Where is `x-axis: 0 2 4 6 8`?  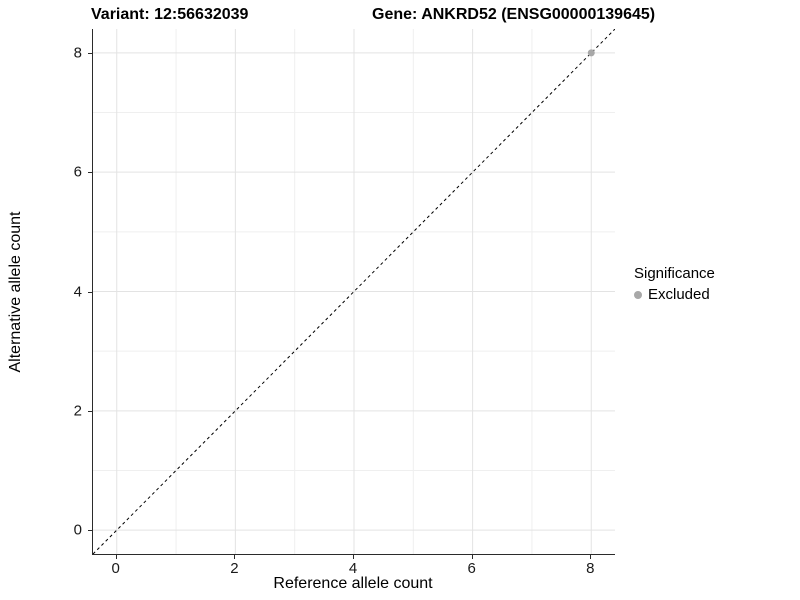
x-axis: 0 2 4 6 8 is located at coordinates (353, 568).